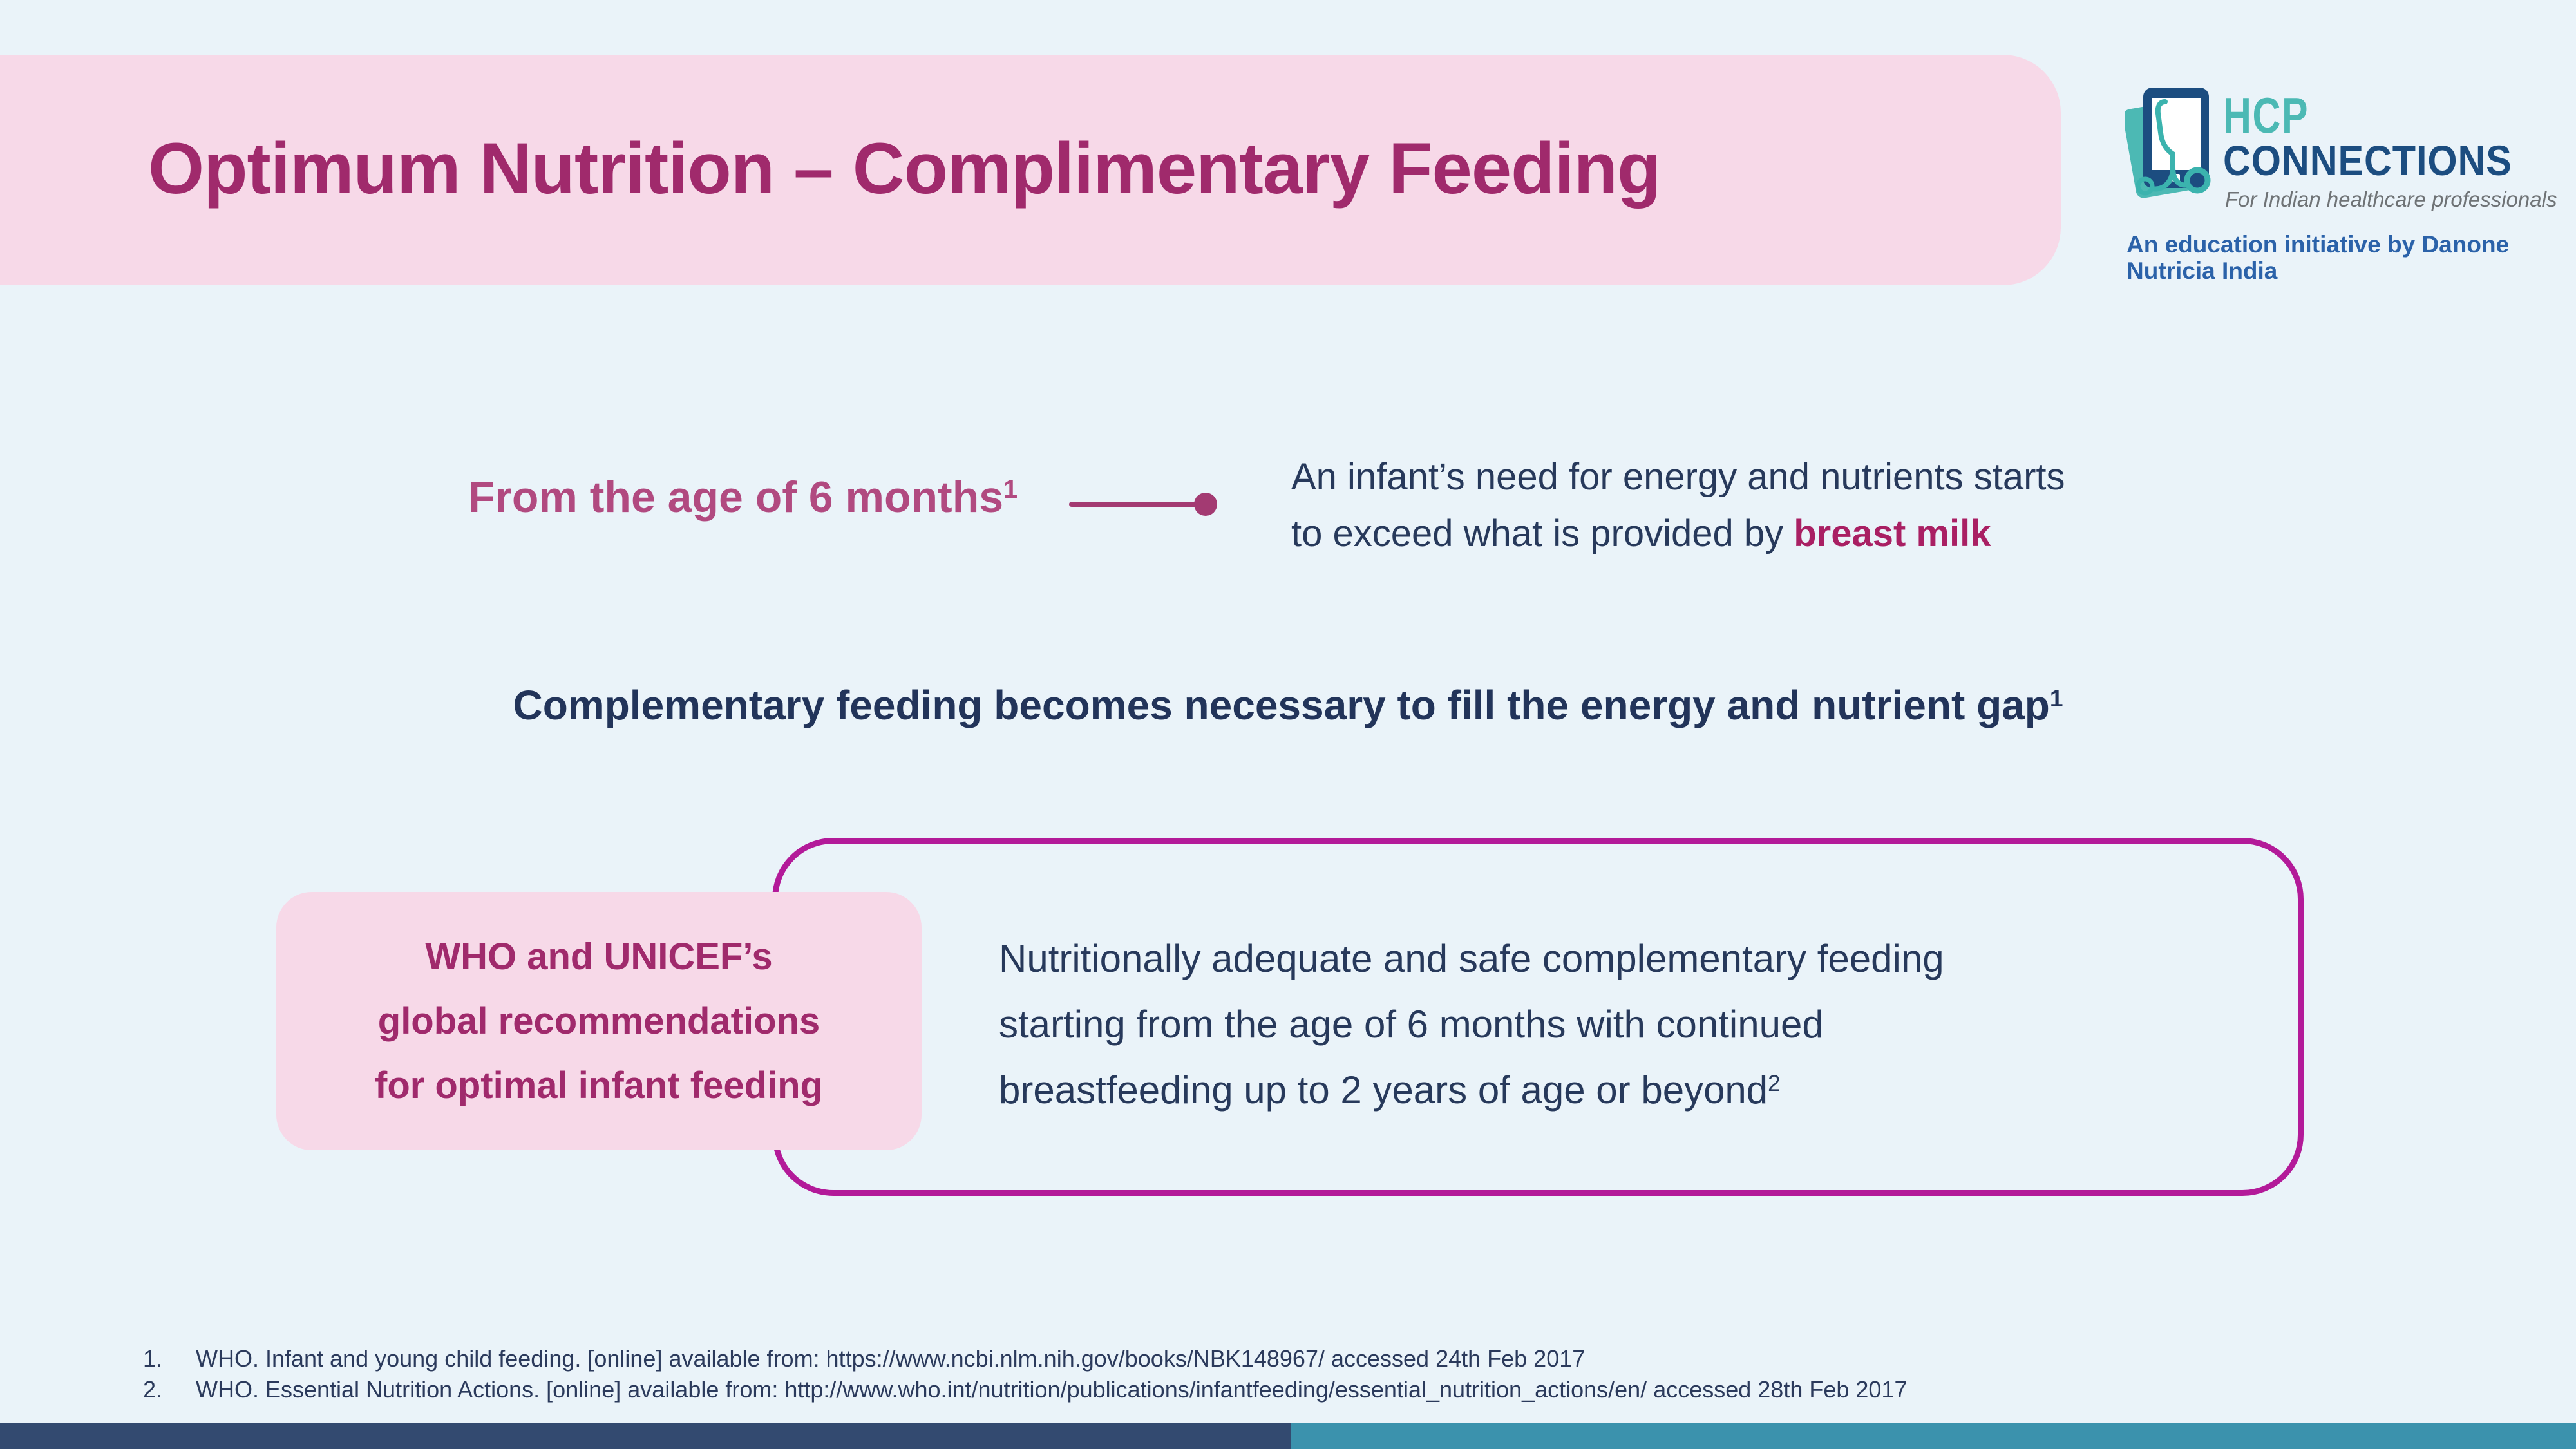 This screenshot has width=2576, height=1449. I want to click on breast-milk-highlight: breast milk, so click(1892, 533).